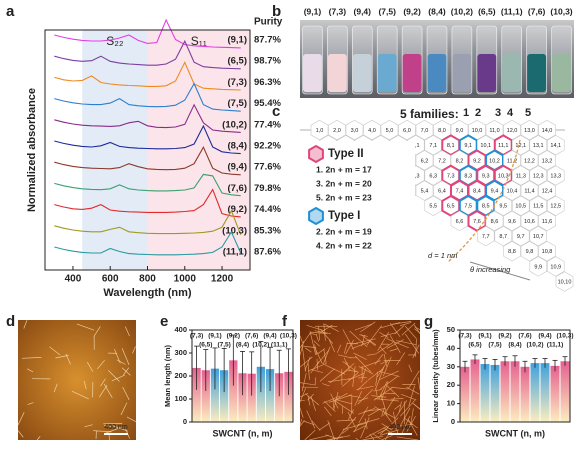  I want to click on hex-label: 1,0, so click(320, 131).